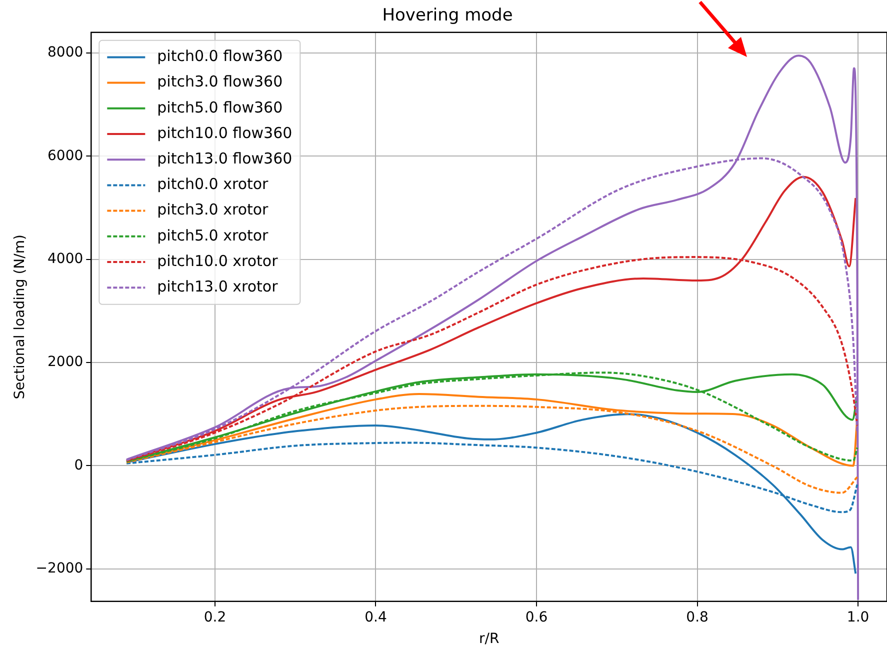 This screenshot has width=887, height=656. Describe the element at coordinates (66, 259) in the screenshot. I see `y-tick-label: 4000` at that location.